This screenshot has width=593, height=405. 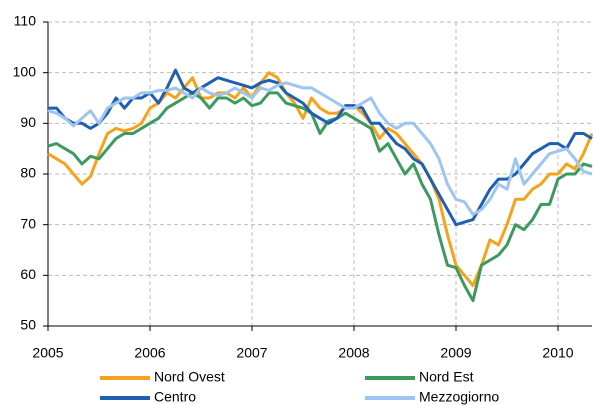 What do you see at coordinates (455, 353) in the screenshot?
I see `x-tick-label: 2009` at bounding box center [455, 353].